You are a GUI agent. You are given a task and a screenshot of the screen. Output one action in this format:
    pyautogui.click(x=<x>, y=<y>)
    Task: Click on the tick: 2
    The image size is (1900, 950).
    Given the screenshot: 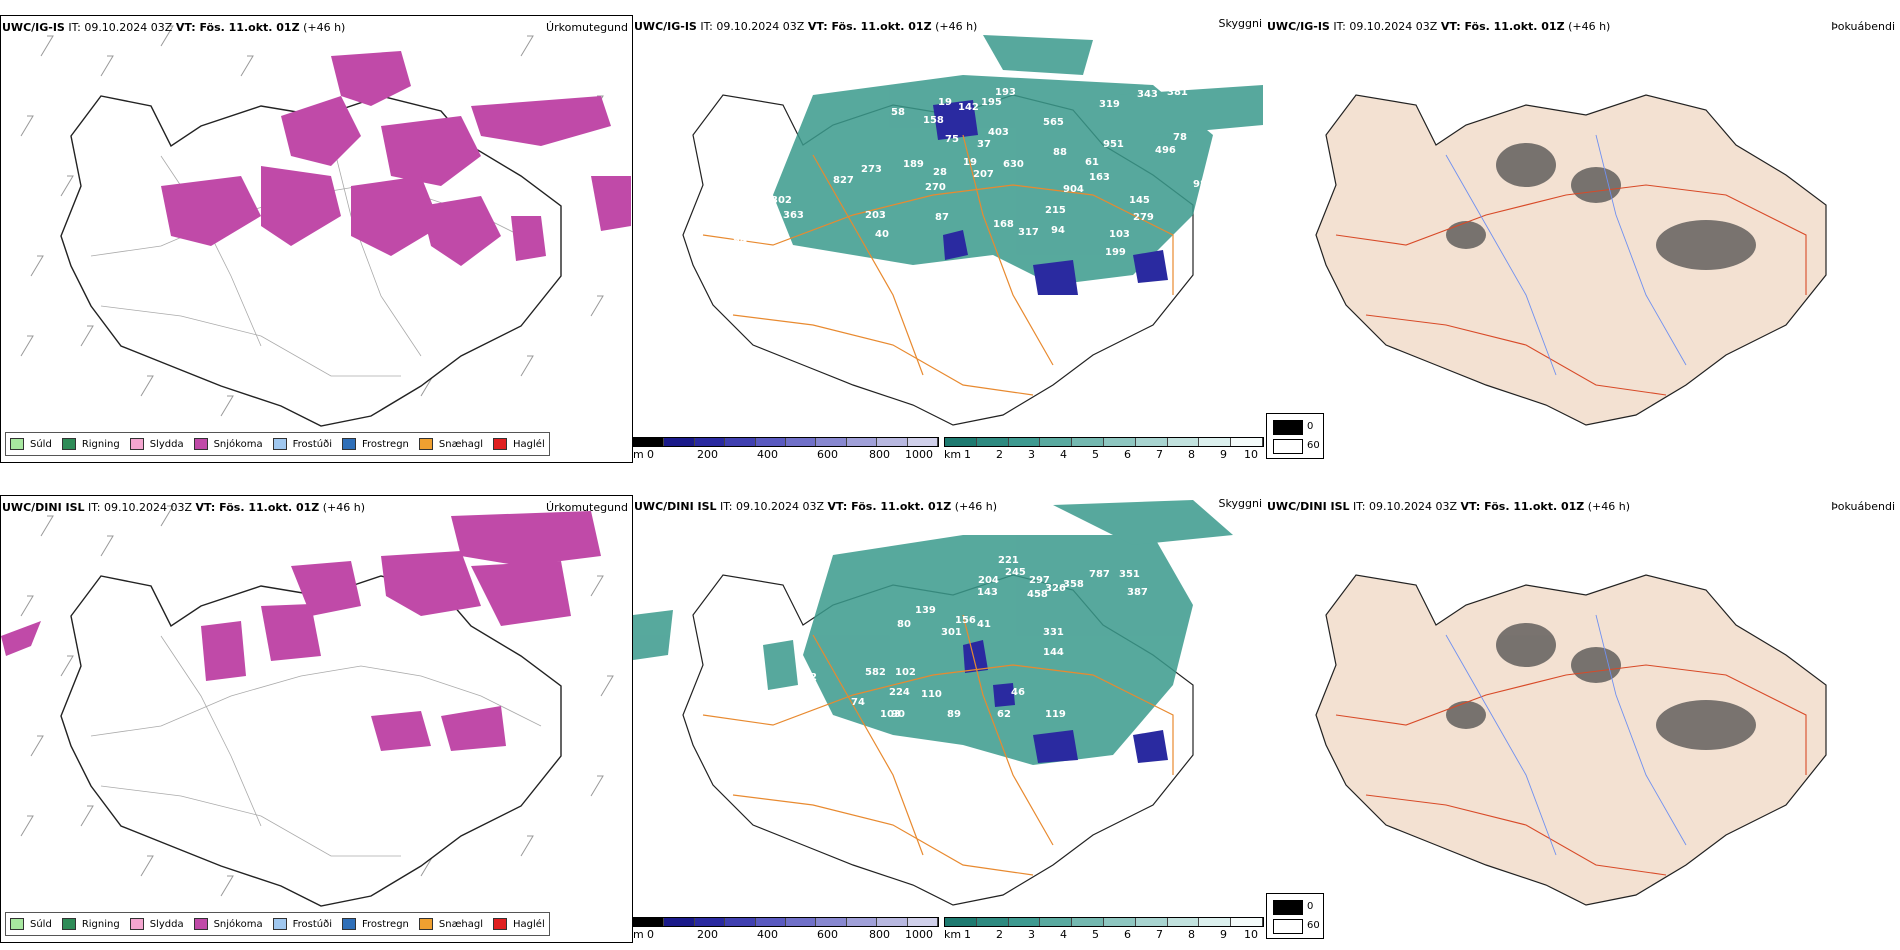 What is the action you would take?
    pyautogui.click(x=999, y=454)
    